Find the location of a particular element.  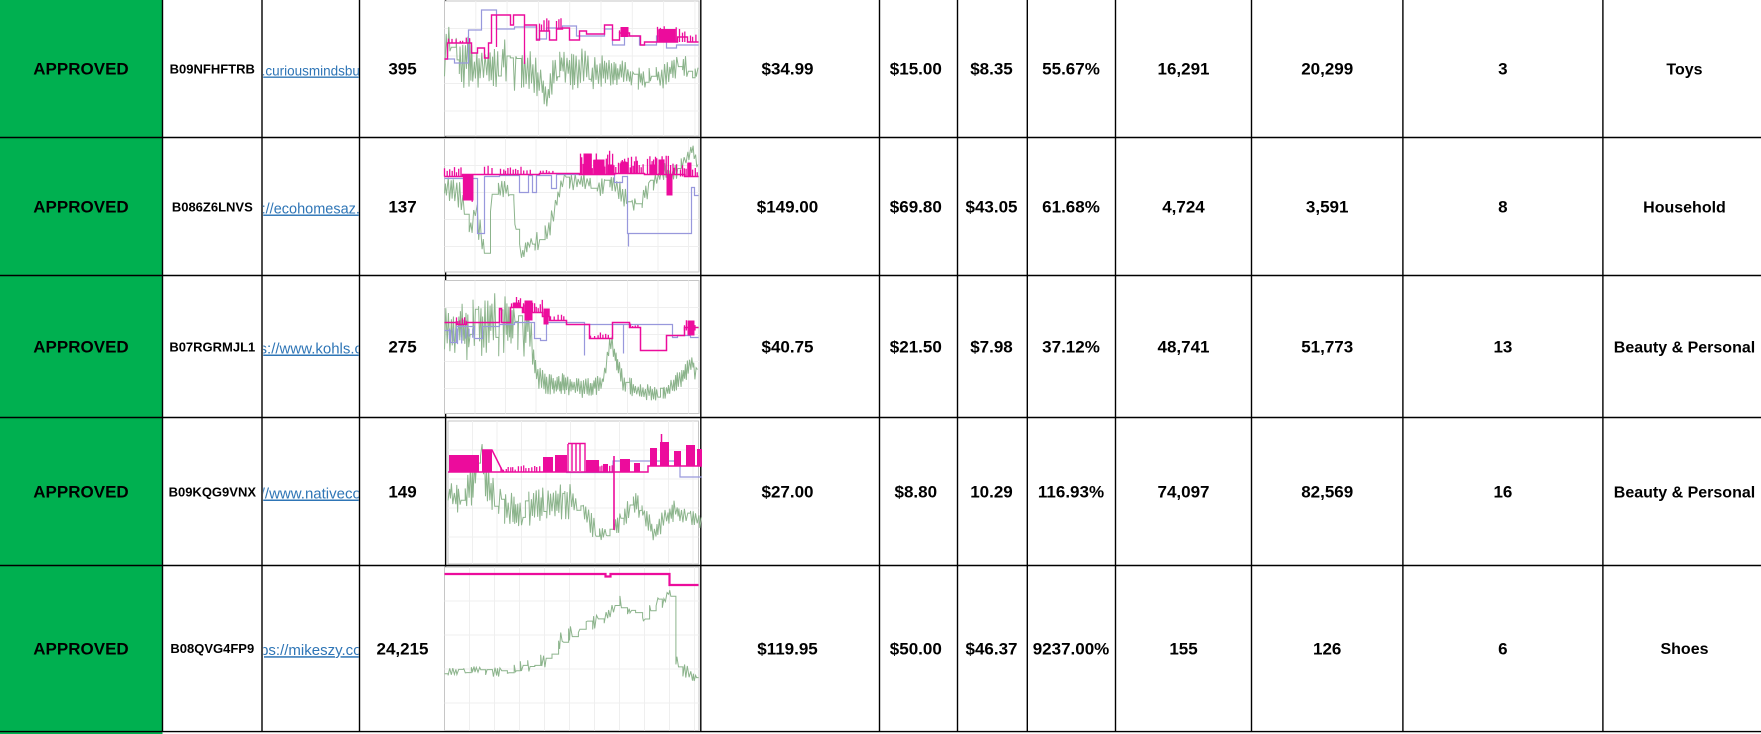

svg-text: 20,299 is located at coordinates (1327, 69).